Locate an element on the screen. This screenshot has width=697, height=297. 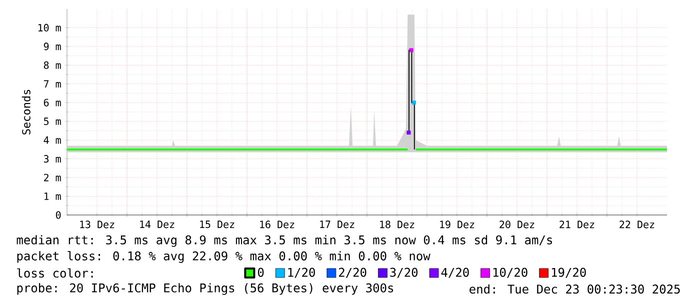
x-tick-label: 20 Dez is located at coordinates (517, 224).